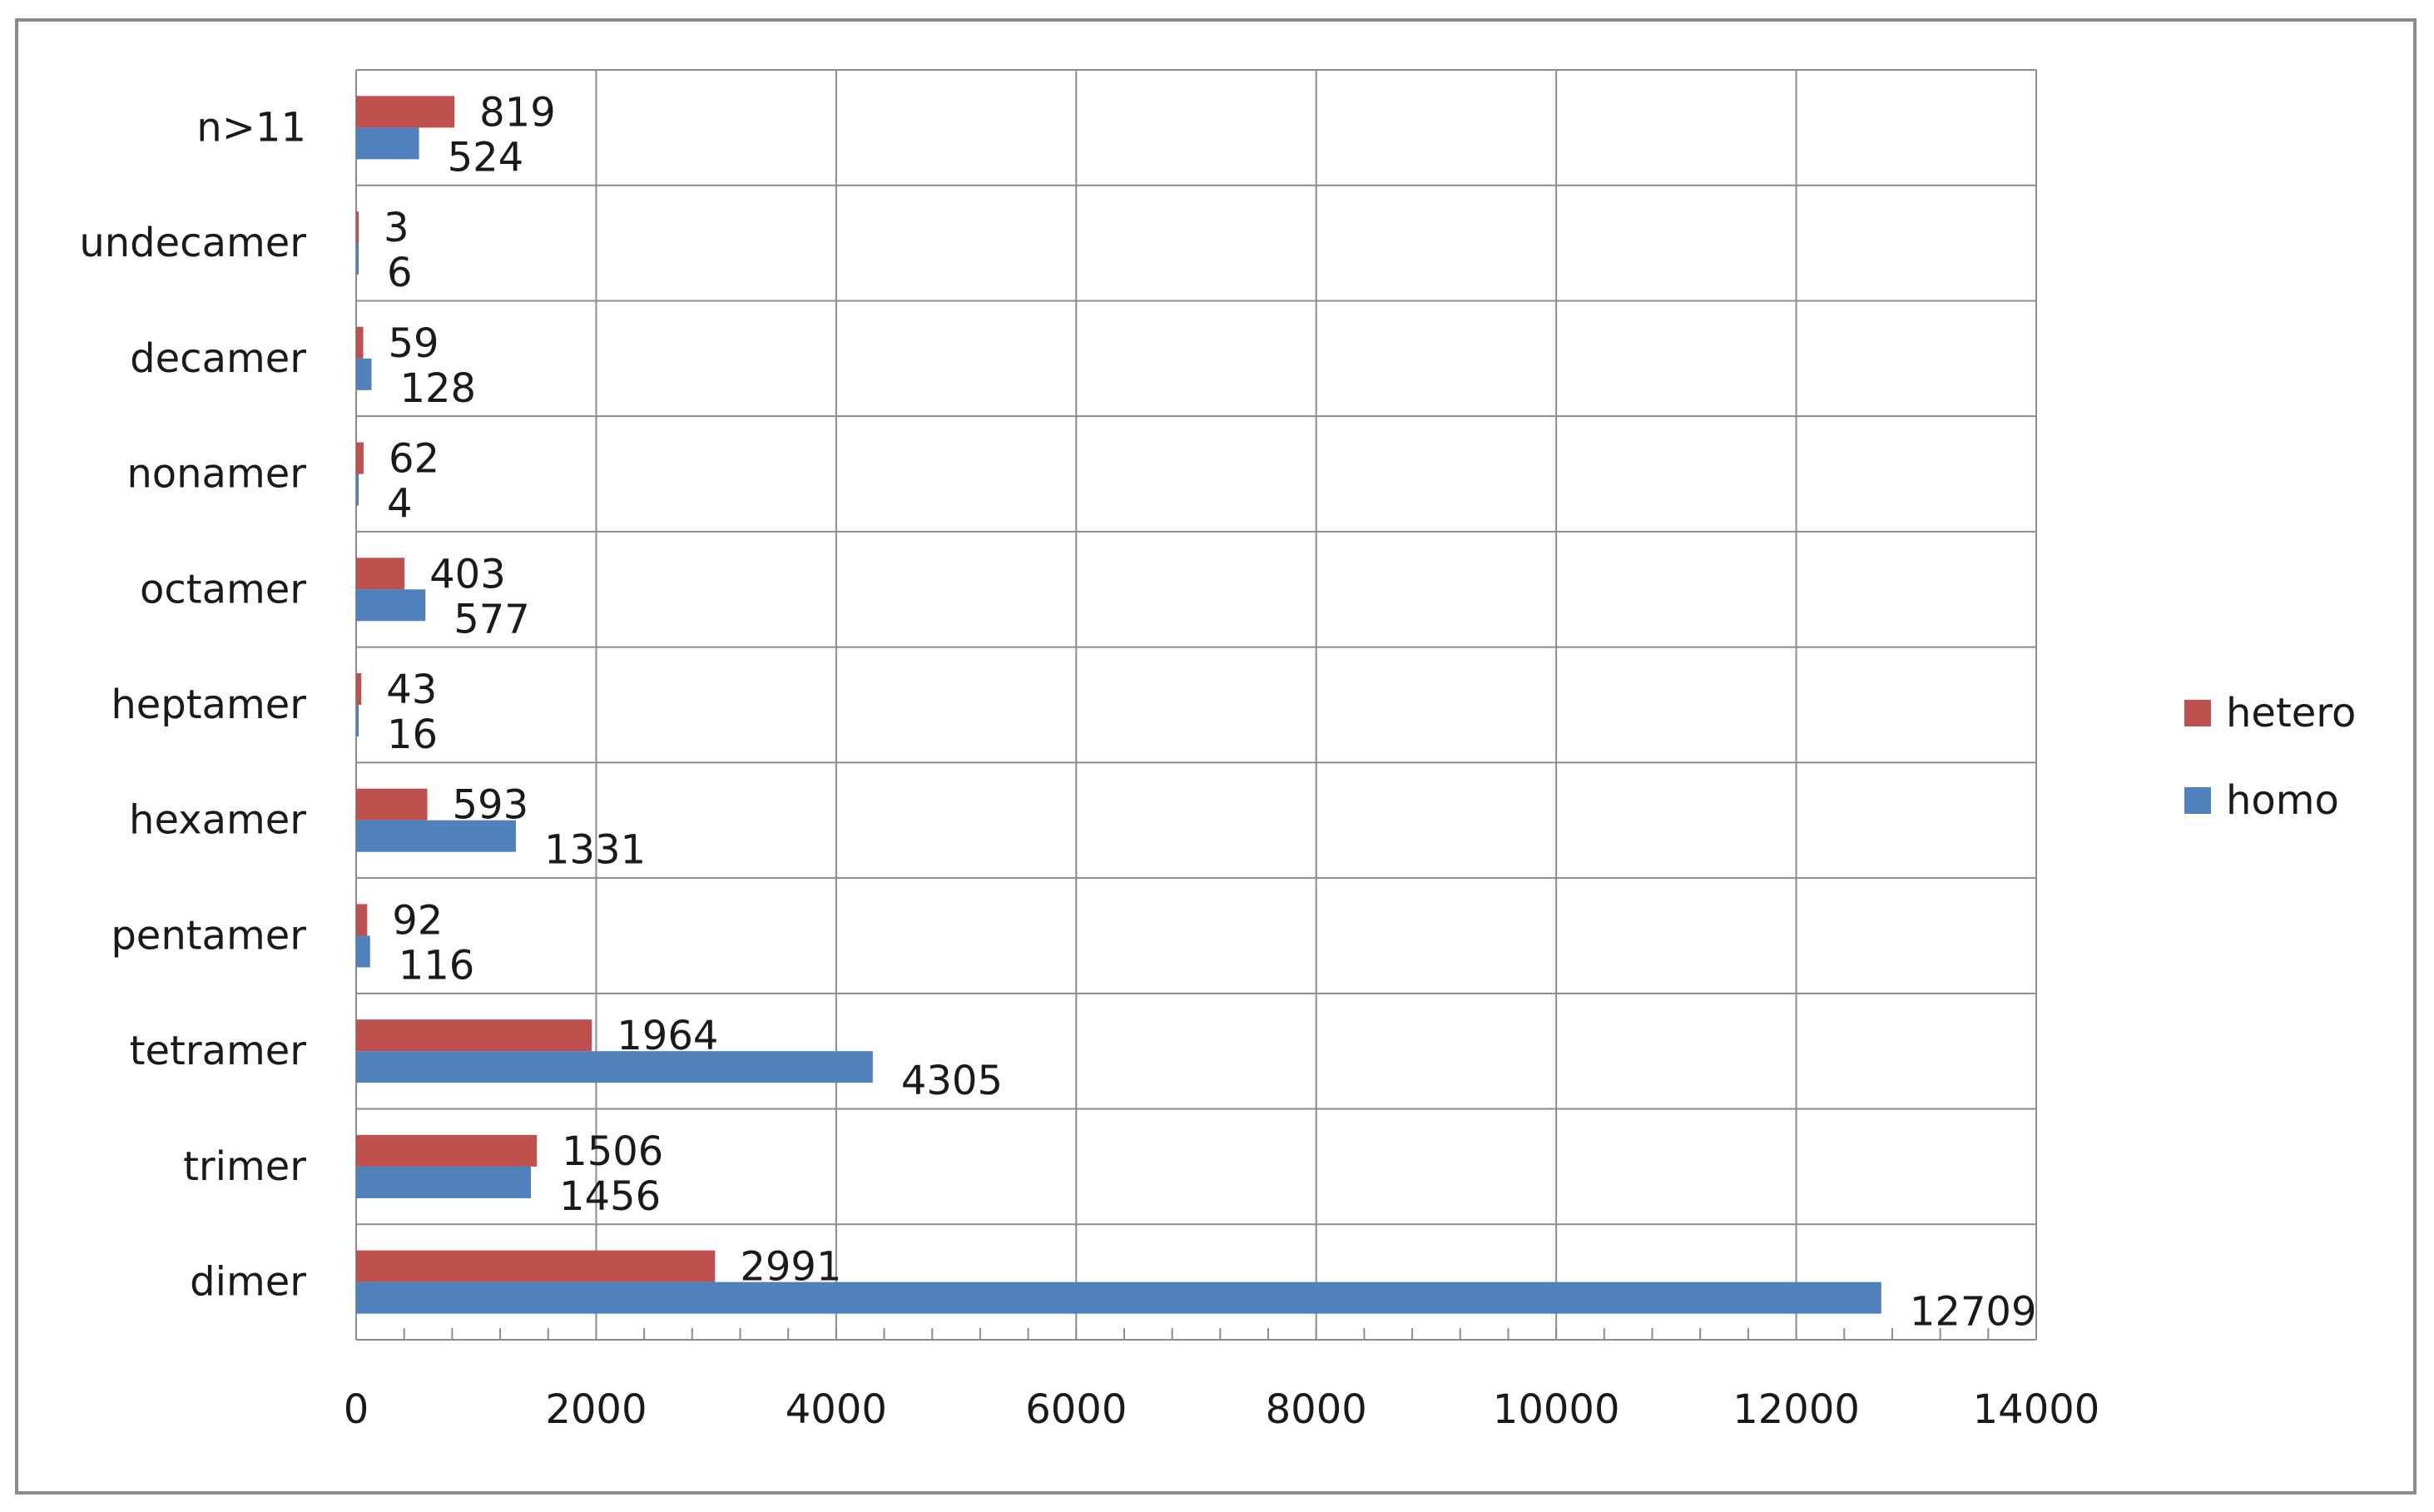 The width and height of the screenshot is (2434, 1512). Describe the element at coordinates (356, 1409) in the screenshot. I see `x-tick-label: 0` at that location.